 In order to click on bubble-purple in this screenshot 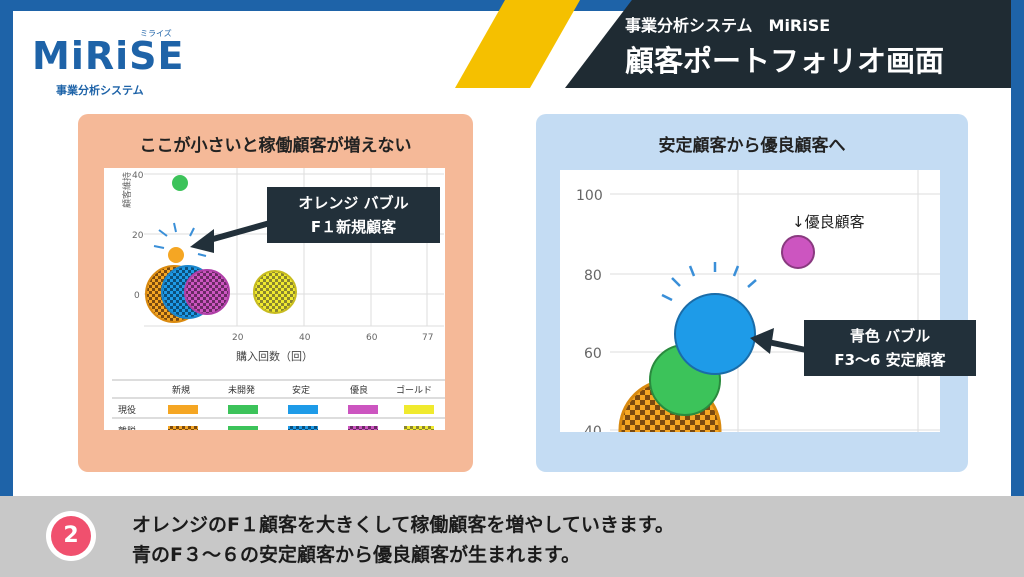, I will do `click(207, 292)`.